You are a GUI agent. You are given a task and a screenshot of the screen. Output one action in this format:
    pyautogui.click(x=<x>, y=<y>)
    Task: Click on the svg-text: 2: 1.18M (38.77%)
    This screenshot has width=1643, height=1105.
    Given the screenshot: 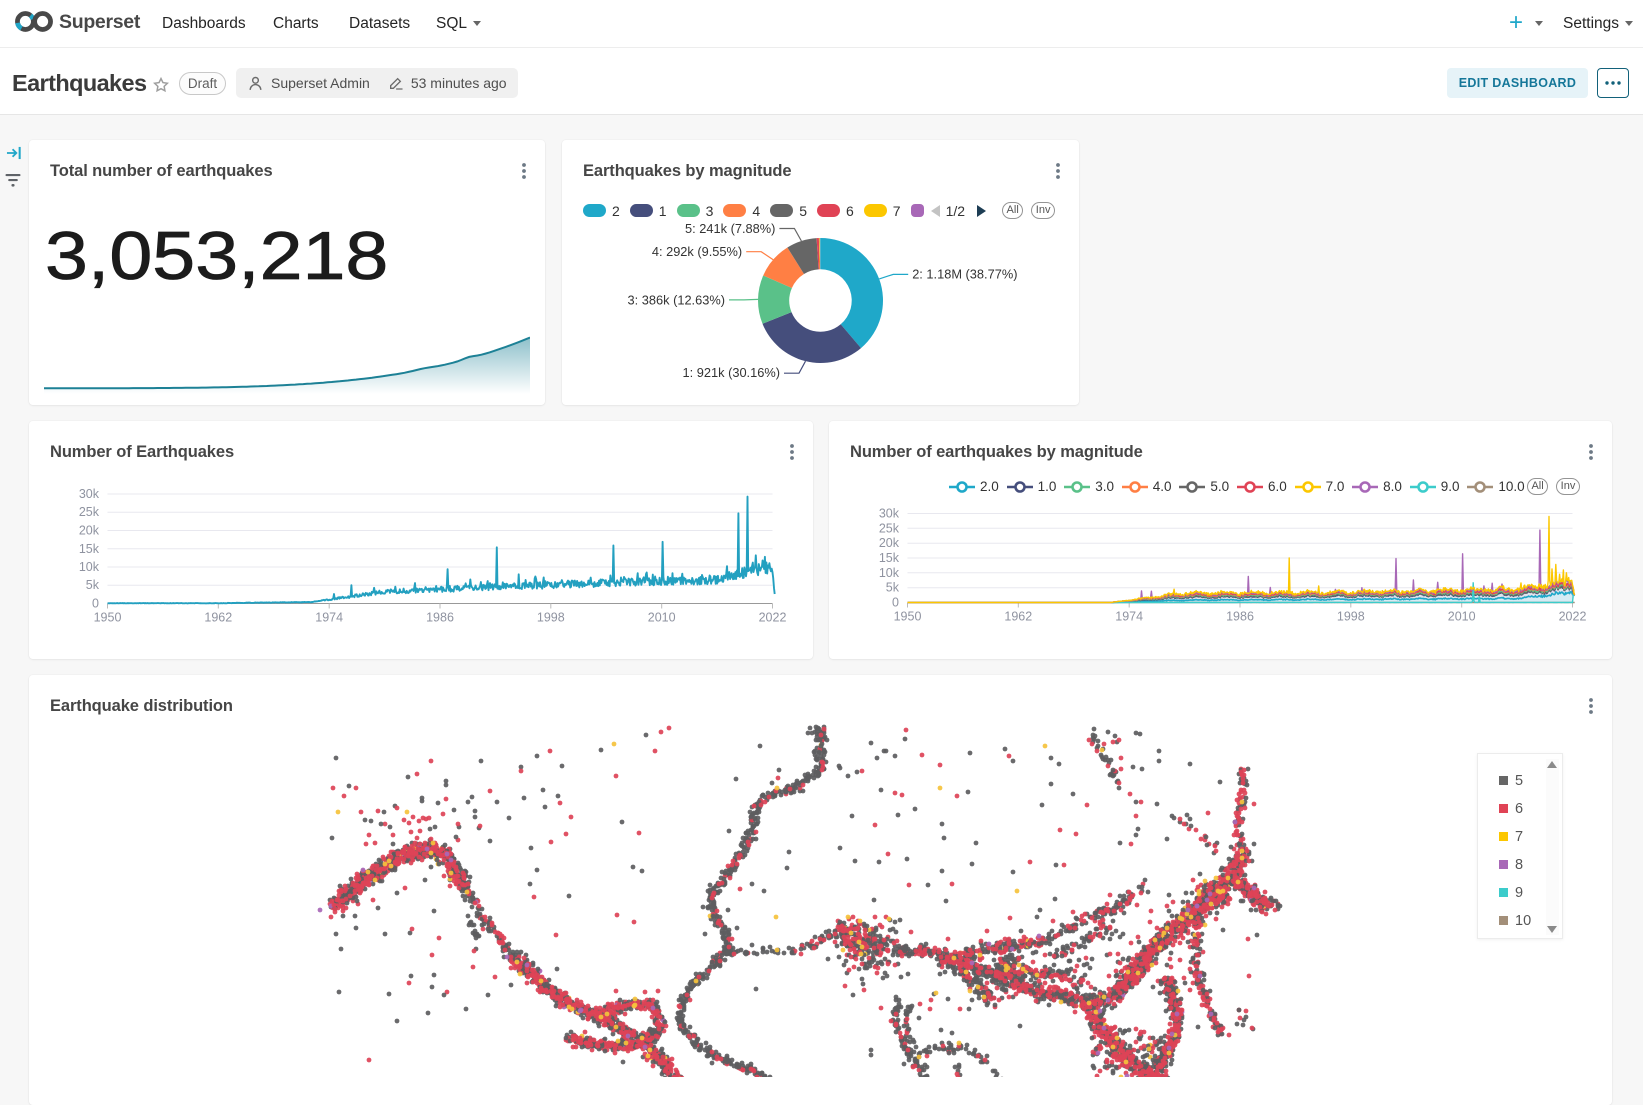 What is the action you would take?
    pyautogui.click(x=964, y=273)
    